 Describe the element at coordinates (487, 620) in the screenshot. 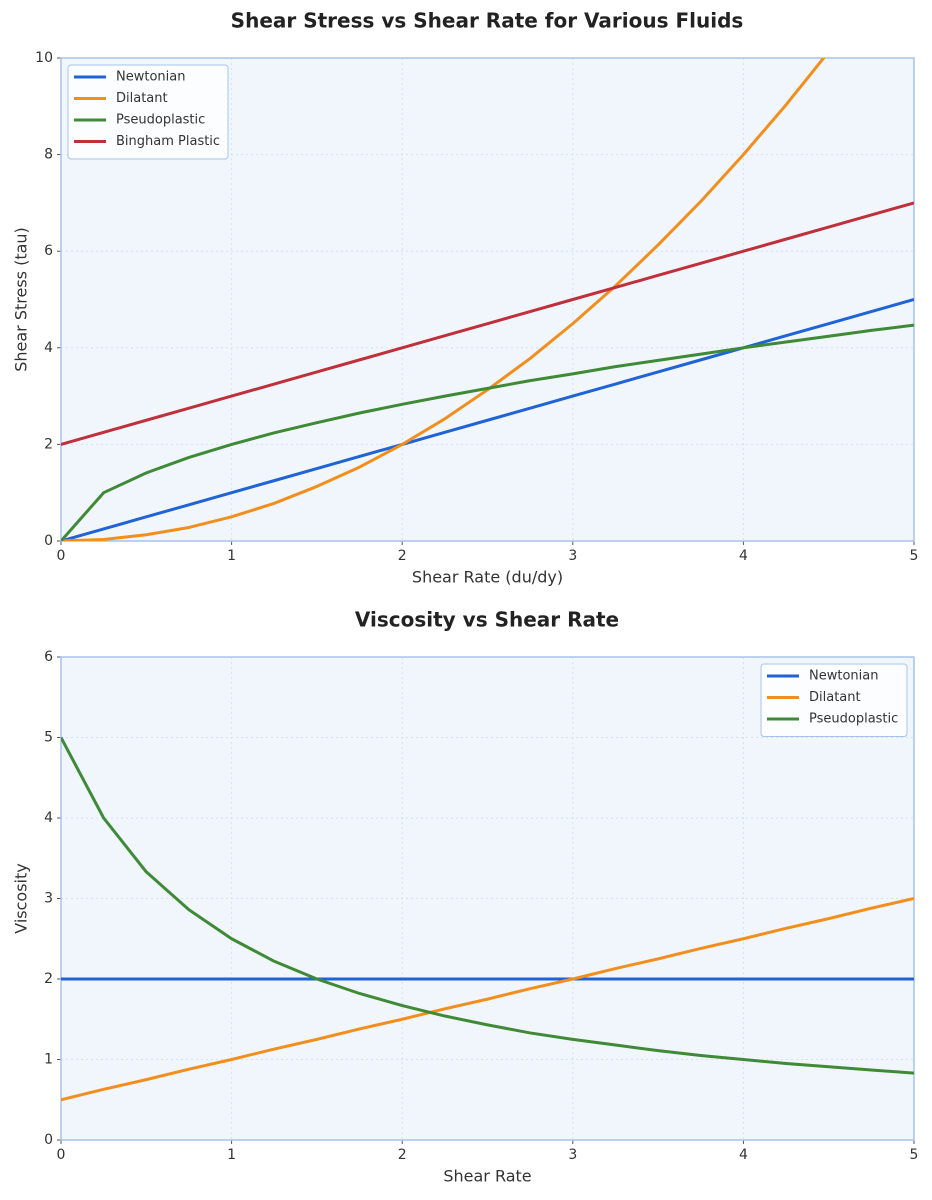

I see `chart-title: Viscosity vs Shear Rate` at that location.